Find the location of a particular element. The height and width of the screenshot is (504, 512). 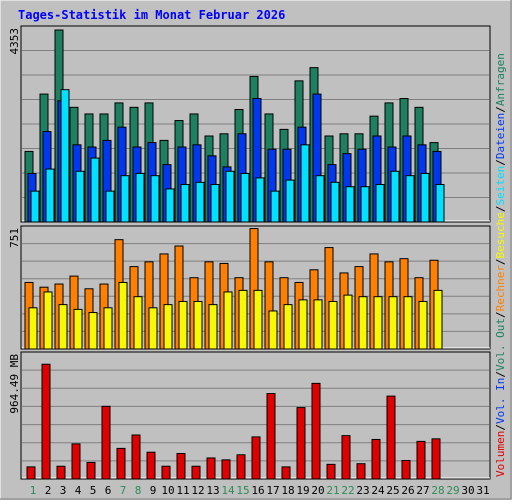

x-label-day: 16 is located at coordinates (257, 490).